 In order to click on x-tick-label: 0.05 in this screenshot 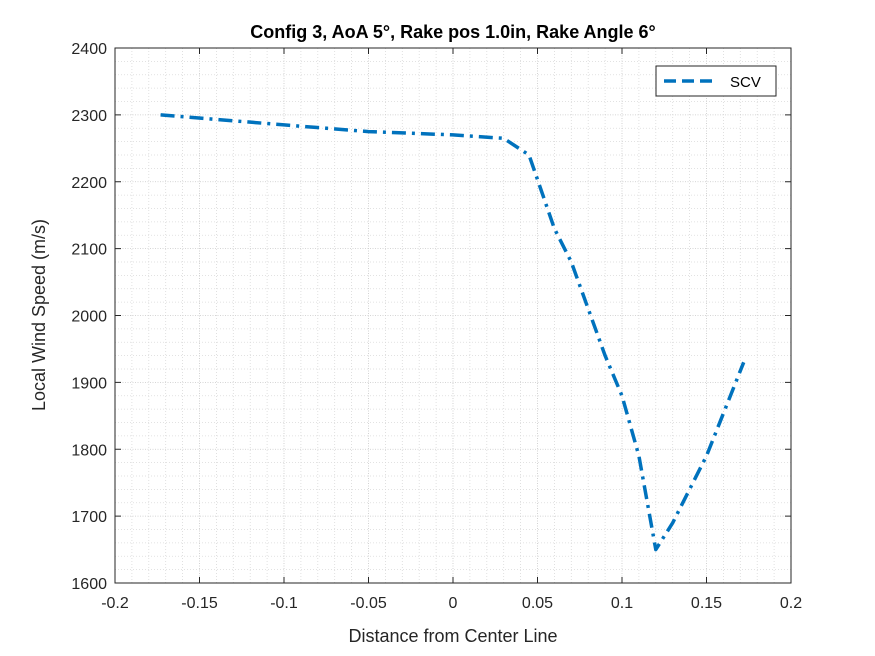, I will do `click(537, 603)`.